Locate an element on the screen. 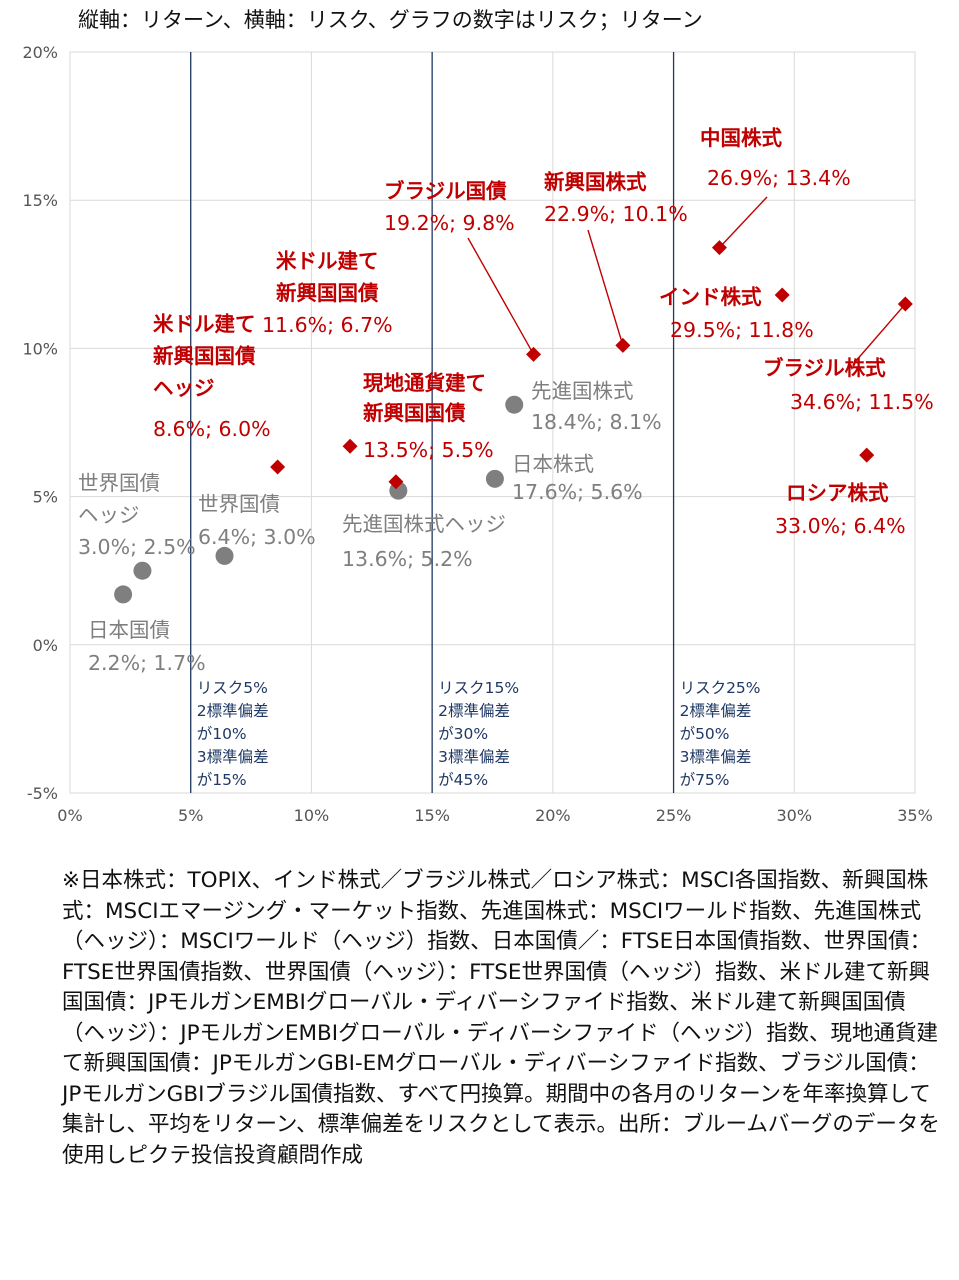 This screenshot has width=959, height=1280. point-label: 日本国債 is located at coordinates (129, 630).